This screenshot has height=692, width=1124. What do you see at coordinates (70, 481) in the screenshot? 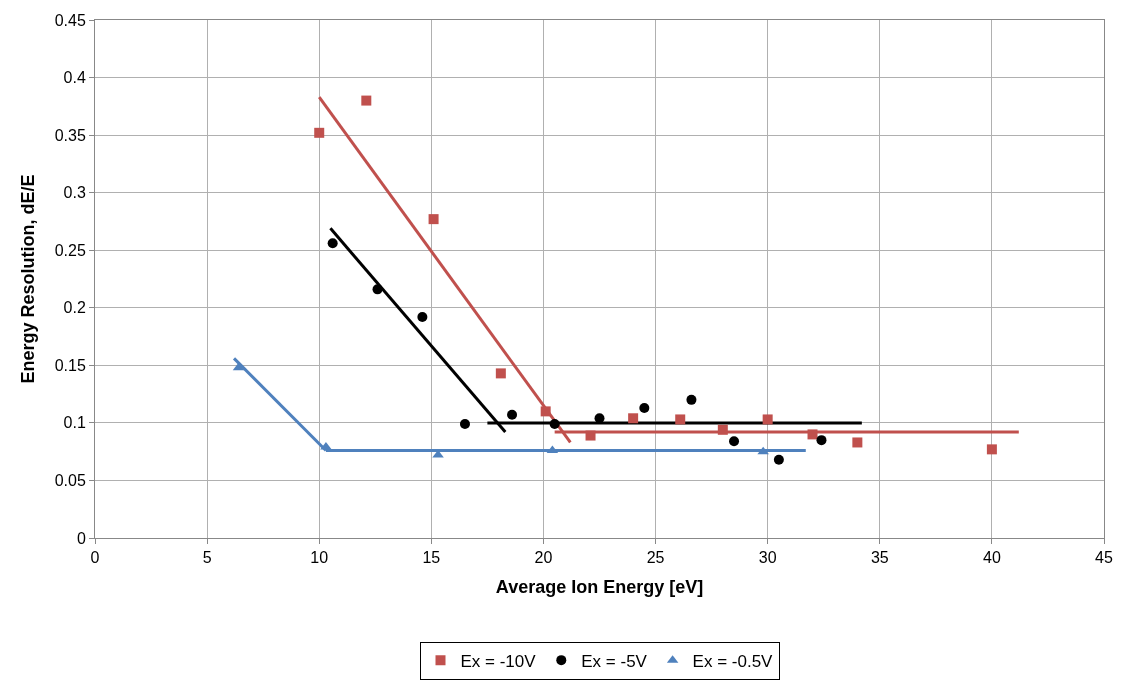
I see `y-tick-label: 0.05` at bounding box center [70, 481].